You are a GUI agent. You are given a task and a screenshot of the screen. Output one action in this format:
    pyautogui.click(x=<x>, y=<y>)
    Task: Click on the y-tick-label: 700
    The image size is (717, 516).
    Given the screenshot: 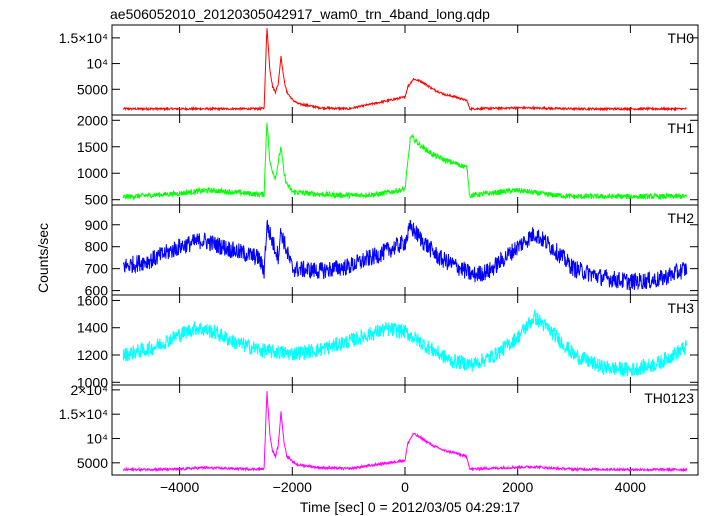 What is the action you would take?
    pyautogui.click(x=97, y=269)
    